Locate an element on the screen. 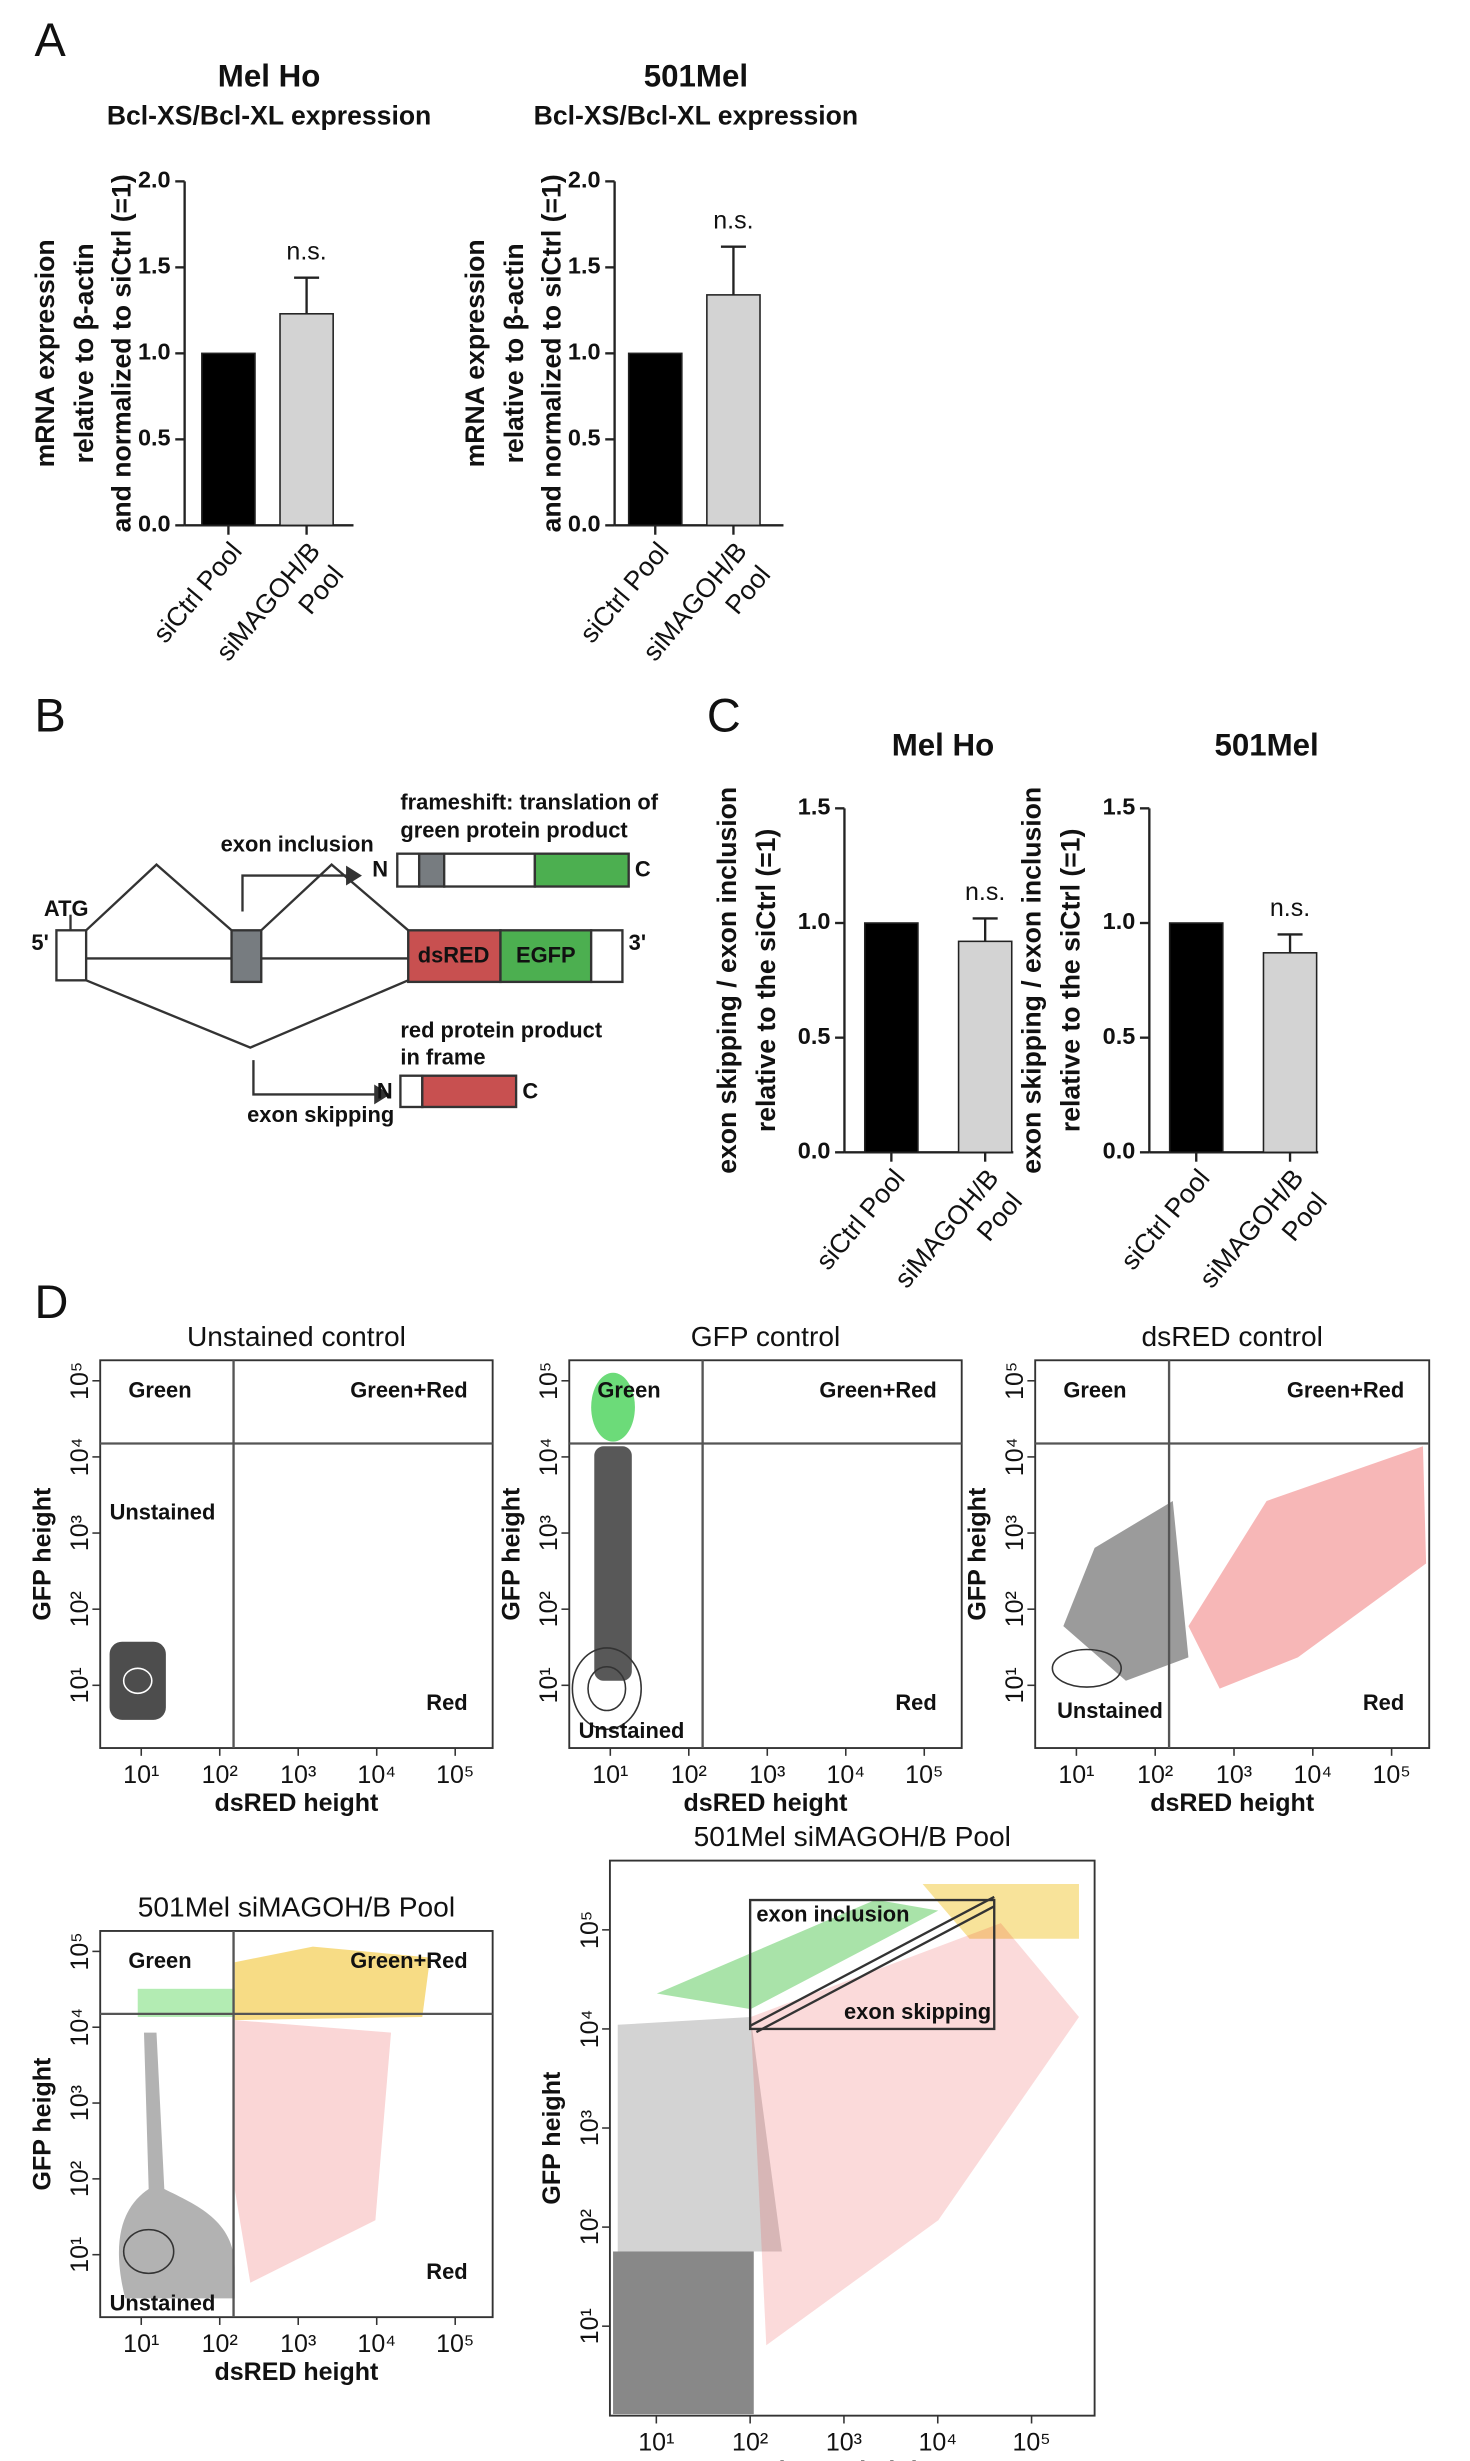 The height and width of the screenshot is (2461, 1470). x-tick-label: siCtrl Pool is located at coordinates (1165, 1219).